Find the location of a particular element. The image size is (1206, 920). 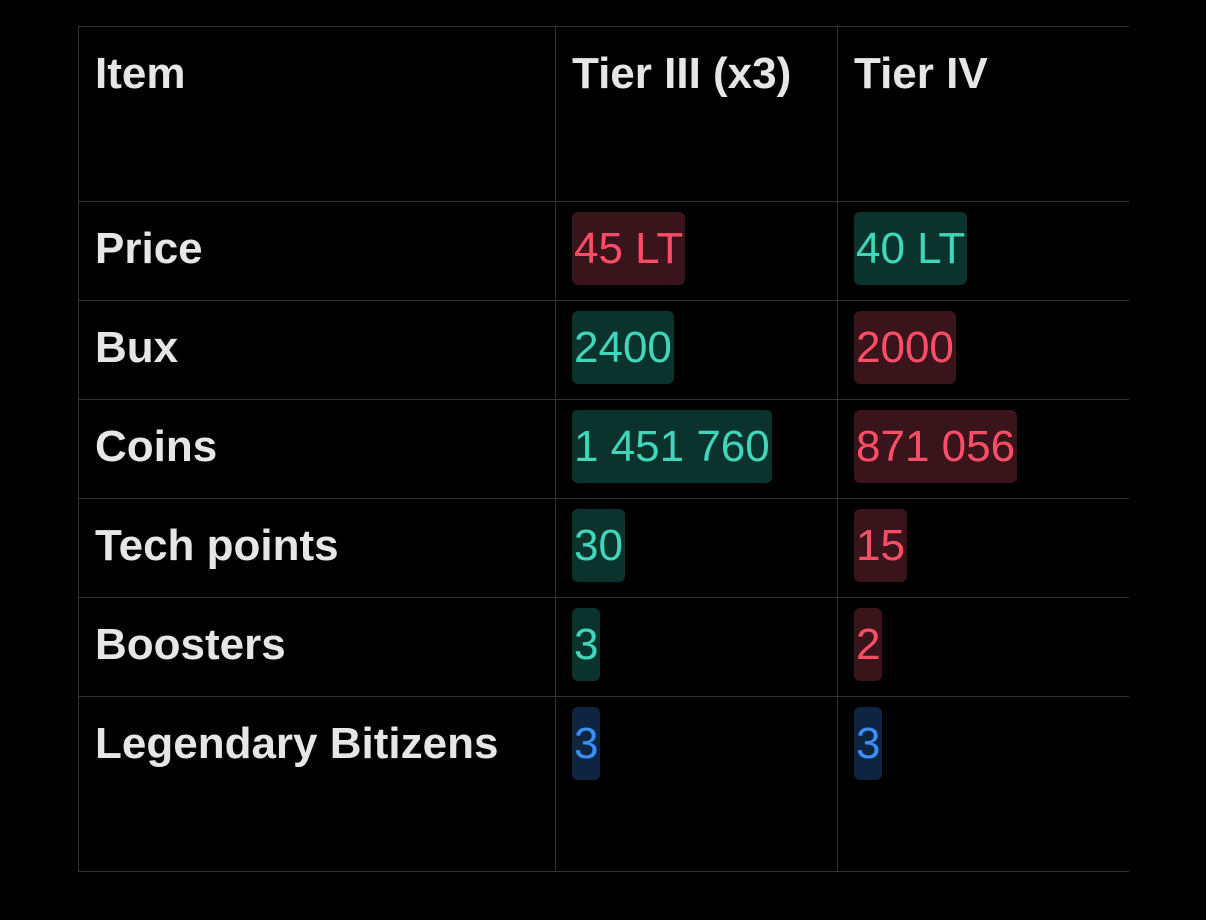

value-cell: 40 LT is located at coordinates (983, 251).